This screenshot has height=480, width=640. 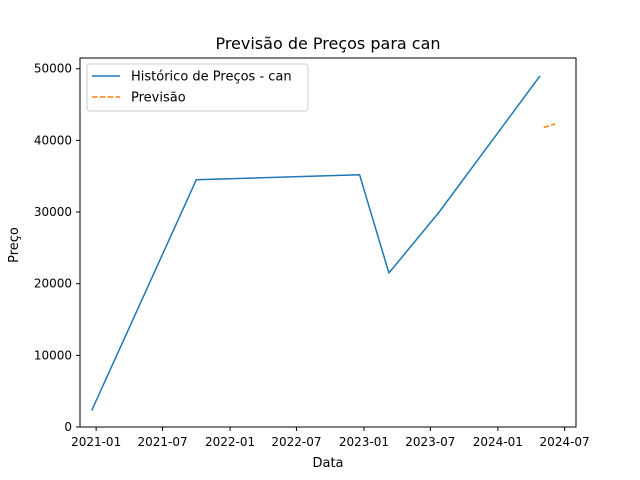 I want to click on legend-label: Previsão, so click(x=158, y=98).